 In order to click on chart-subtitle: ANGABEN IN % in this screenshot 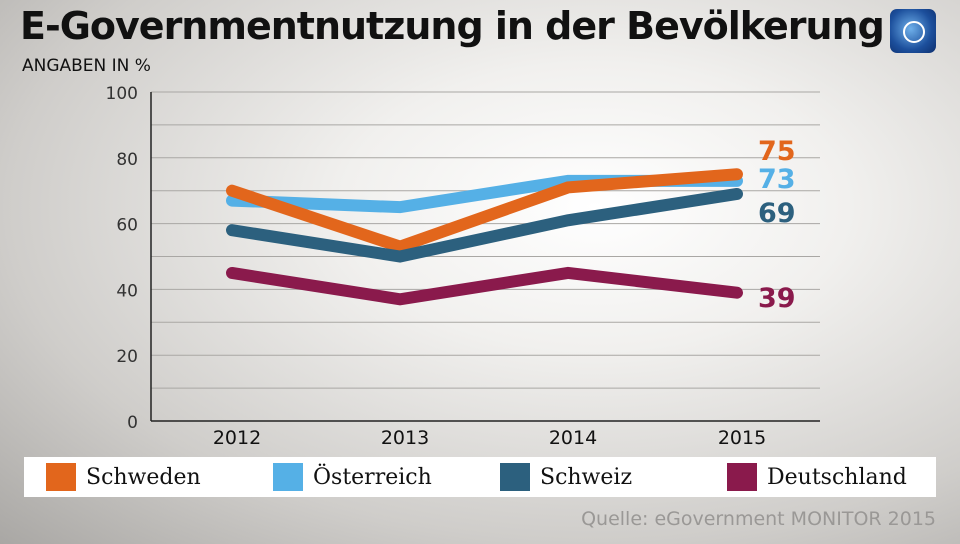, I will do `click(86, 66)`.